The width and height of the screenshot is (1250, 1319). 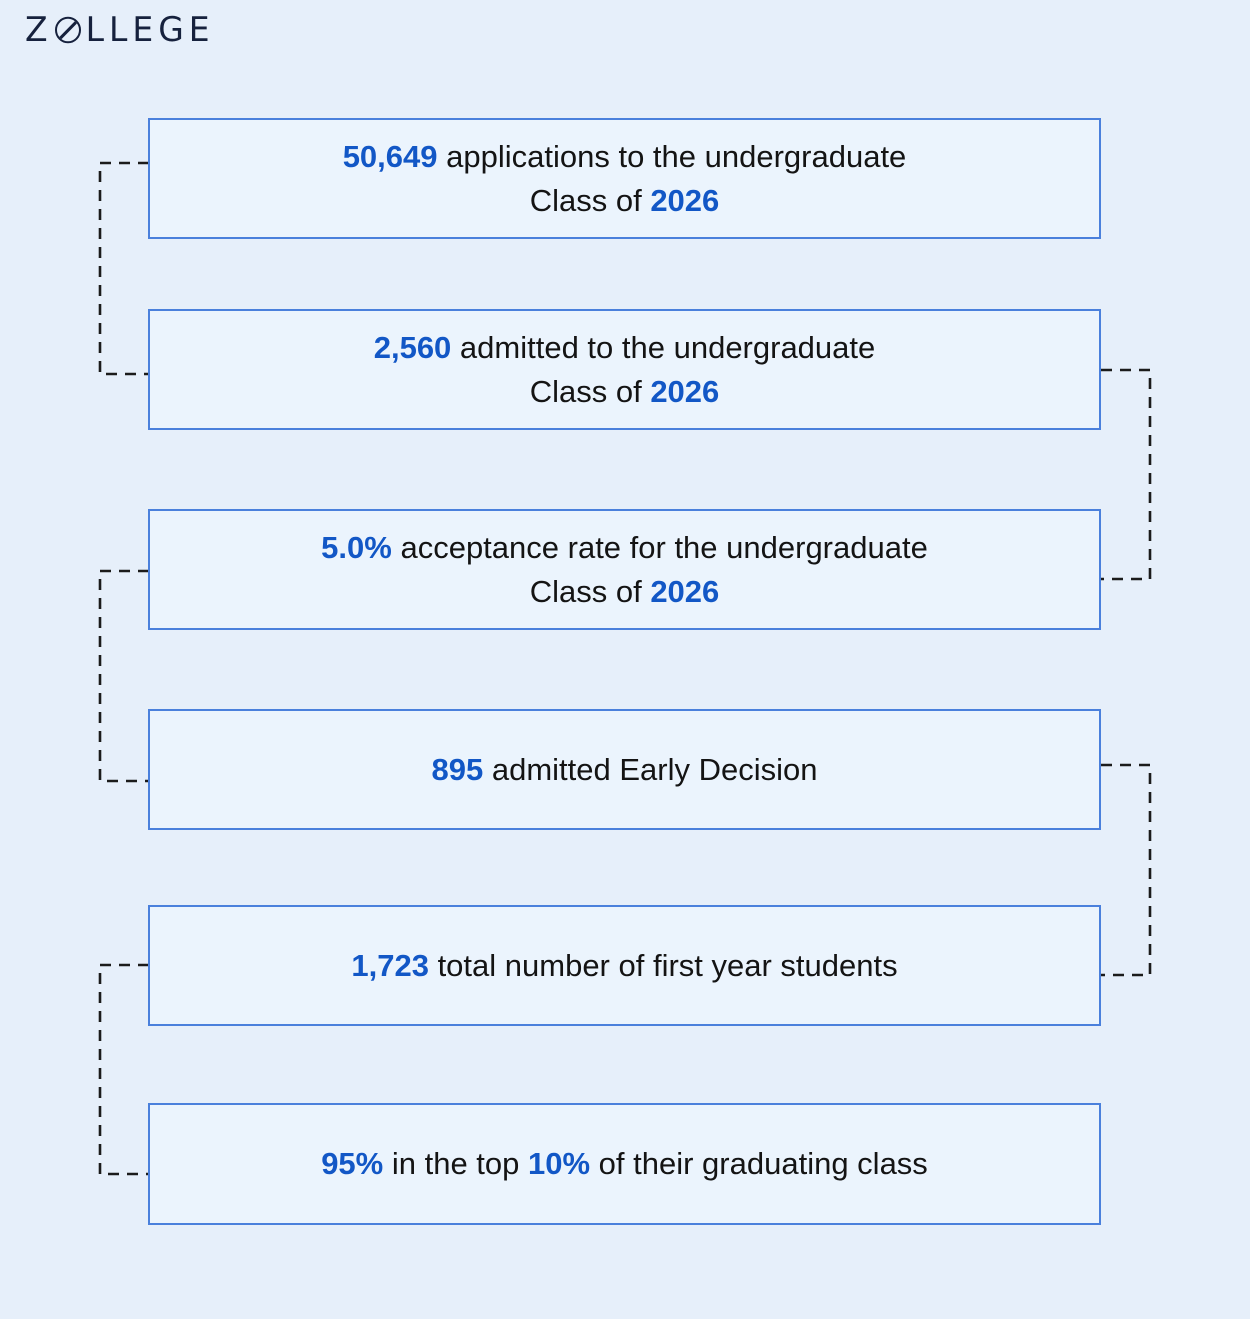 I want to click on stat-line: 50,649 applications to the undergraduate, so click(x=625, y=157).